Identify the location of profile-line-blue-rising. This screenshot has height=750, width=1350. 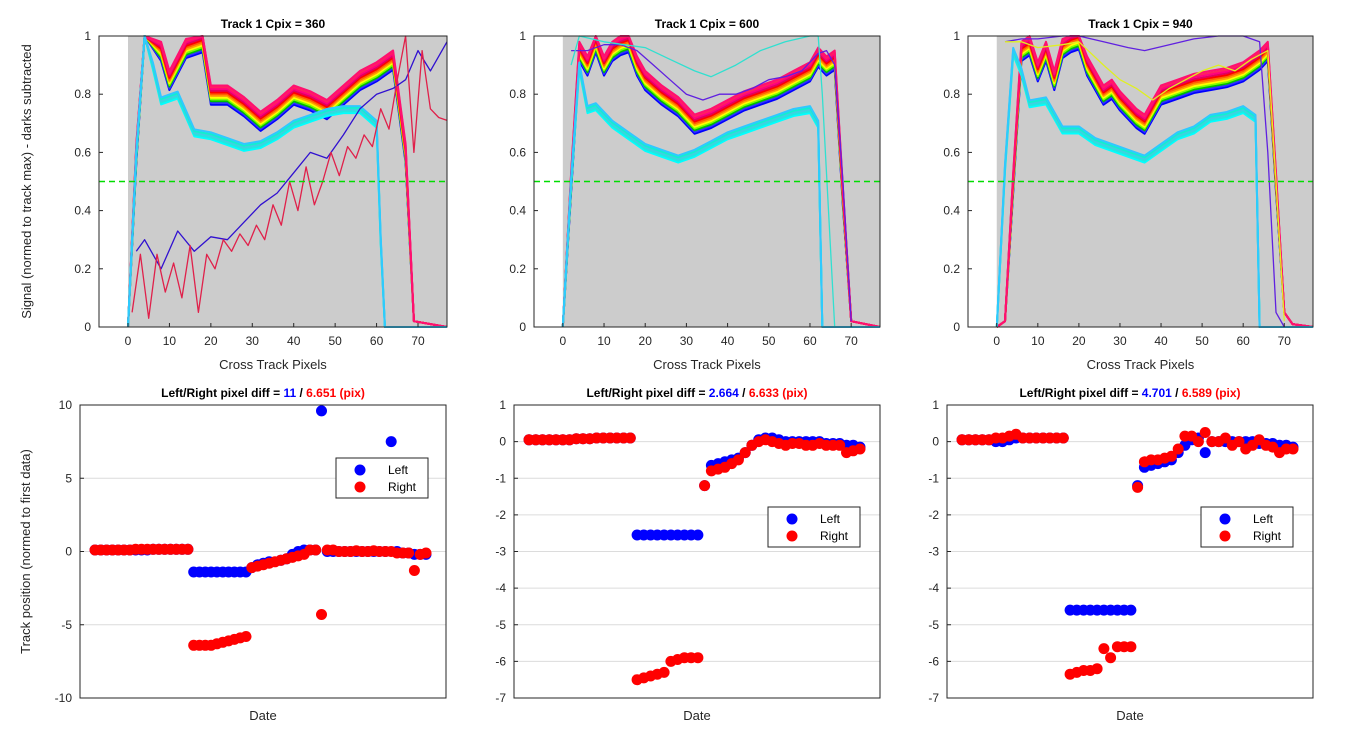
(291, 155).